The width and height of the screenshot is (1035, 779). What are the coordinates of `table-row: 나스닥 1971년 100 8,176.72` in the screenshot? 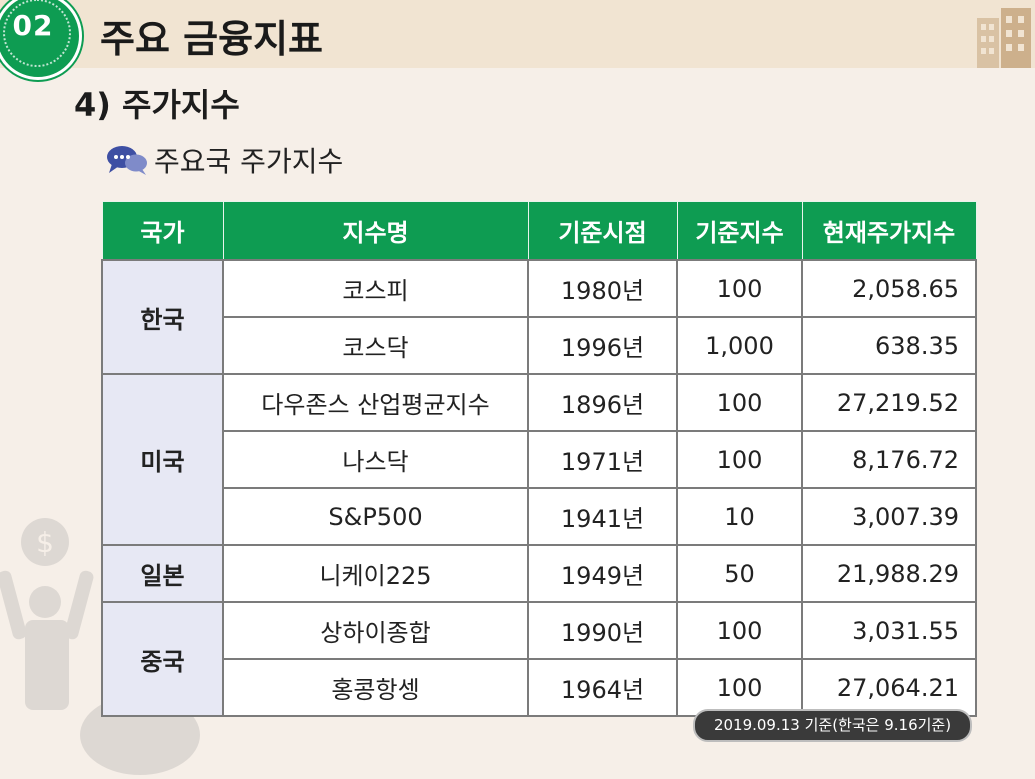 It's located at (539, 459).